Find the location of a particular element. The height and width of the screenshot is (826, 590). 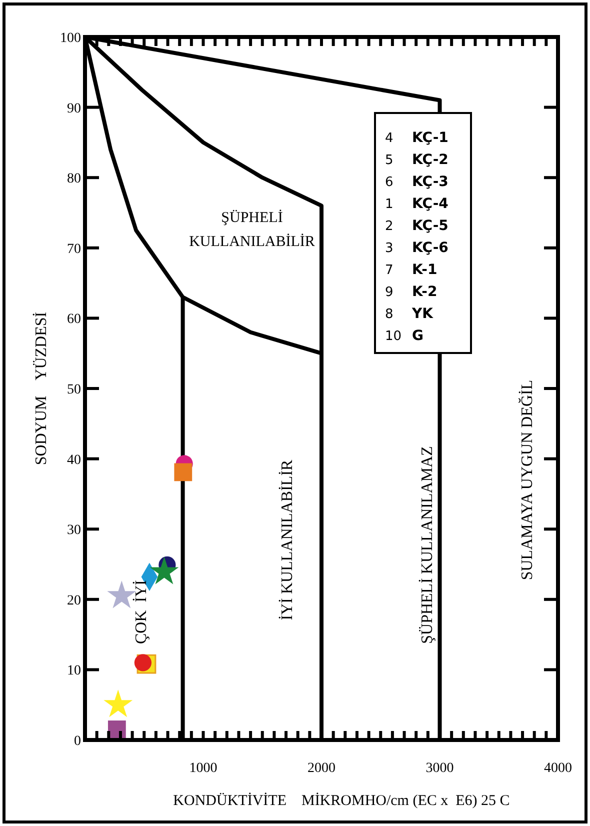

y-tick-label: 70 is located at coordinates (74, 249).